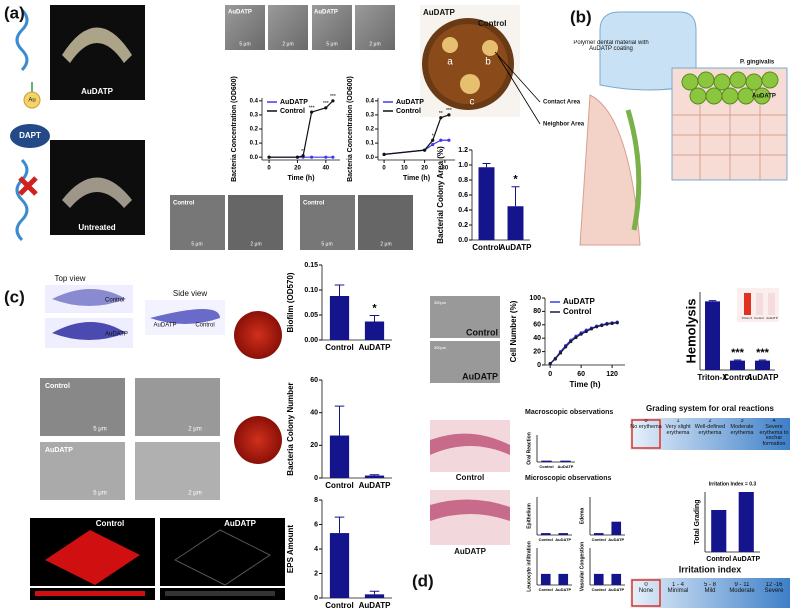  Describe the element at coordinates (738, 353) in the screenshot. I see `annotation: ***` at that location.